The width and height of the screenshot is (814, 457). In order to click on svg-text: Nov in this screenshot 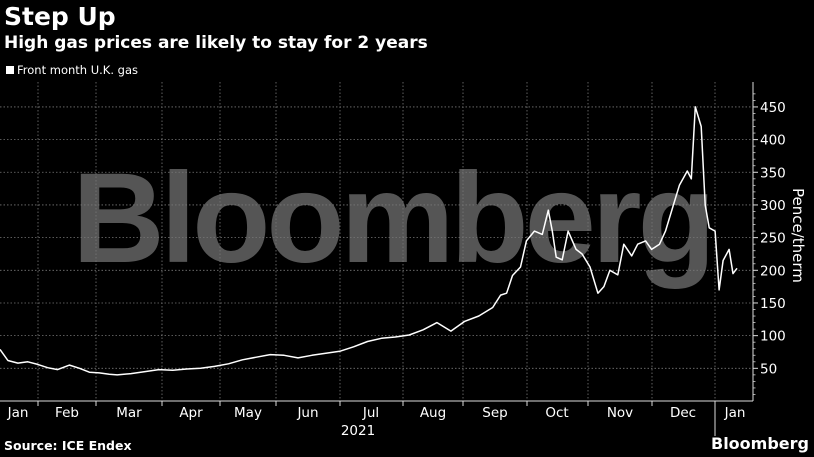, I will do `click(620, 413)`.